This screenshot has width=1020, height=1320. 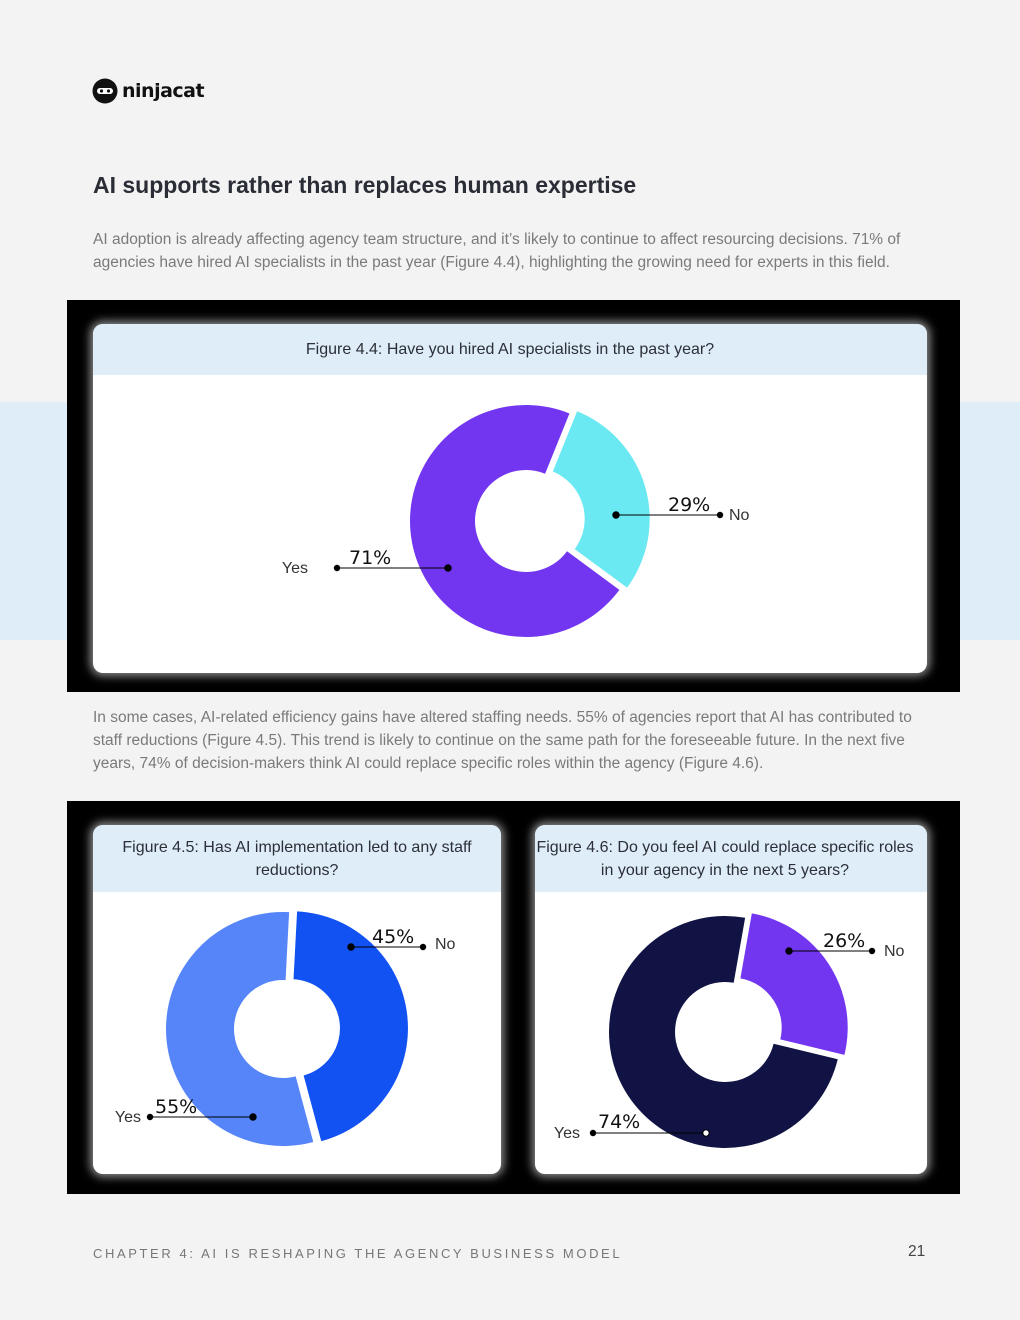 What do you see at coordinates (393, 937) in the screenshot?
I see `data-label: 45%` at bounding box center [393, 937].